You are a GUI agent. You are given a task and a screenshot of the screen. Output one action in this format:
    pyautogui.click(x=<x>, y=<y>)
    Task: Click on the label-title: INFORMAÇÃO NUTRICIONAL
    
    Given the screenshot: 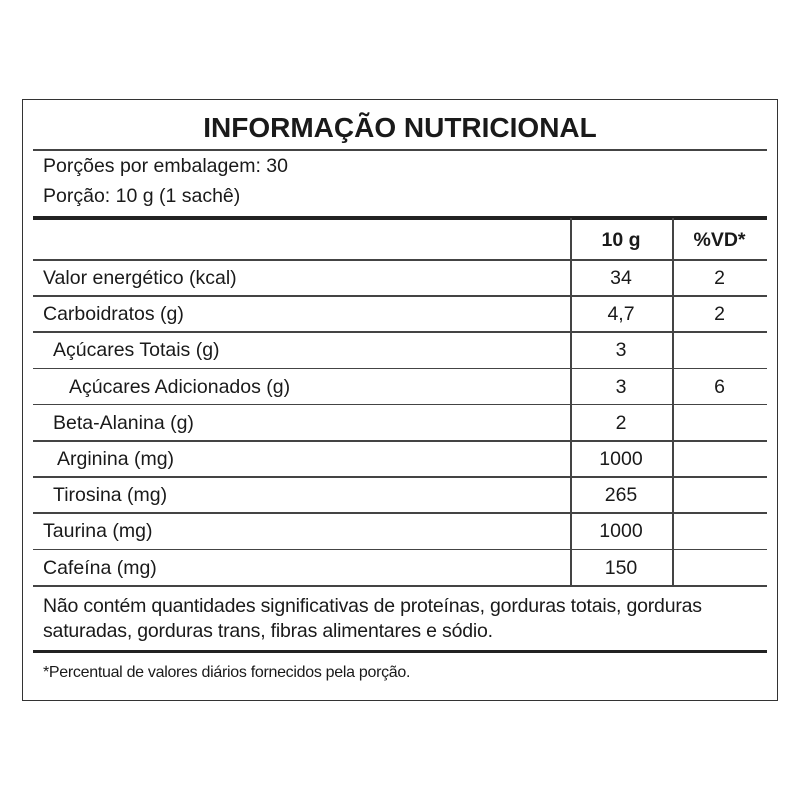 What is the action you would take?
    pyautogui.click(x=400, y=127)
    